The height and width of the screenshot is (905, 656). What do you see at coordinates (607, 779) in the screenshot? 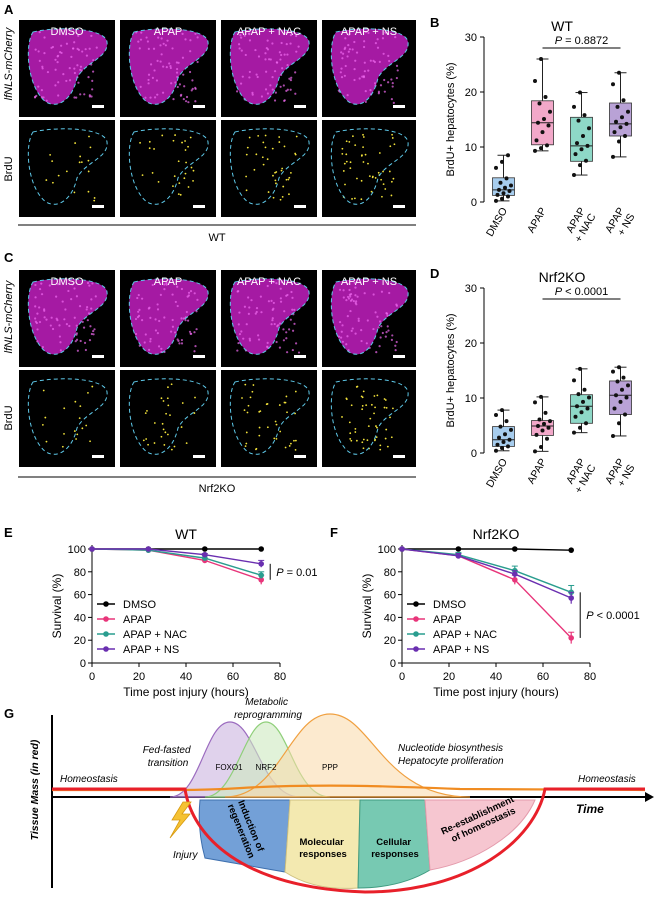
I see `homeostasis-right-label: Homeostasis` at bounding box center [607, 779].